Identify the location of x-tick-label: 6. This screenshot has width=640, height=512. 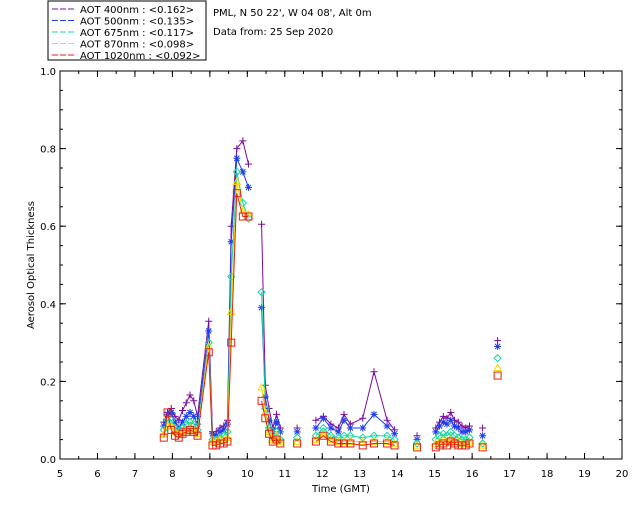
(97, 474).